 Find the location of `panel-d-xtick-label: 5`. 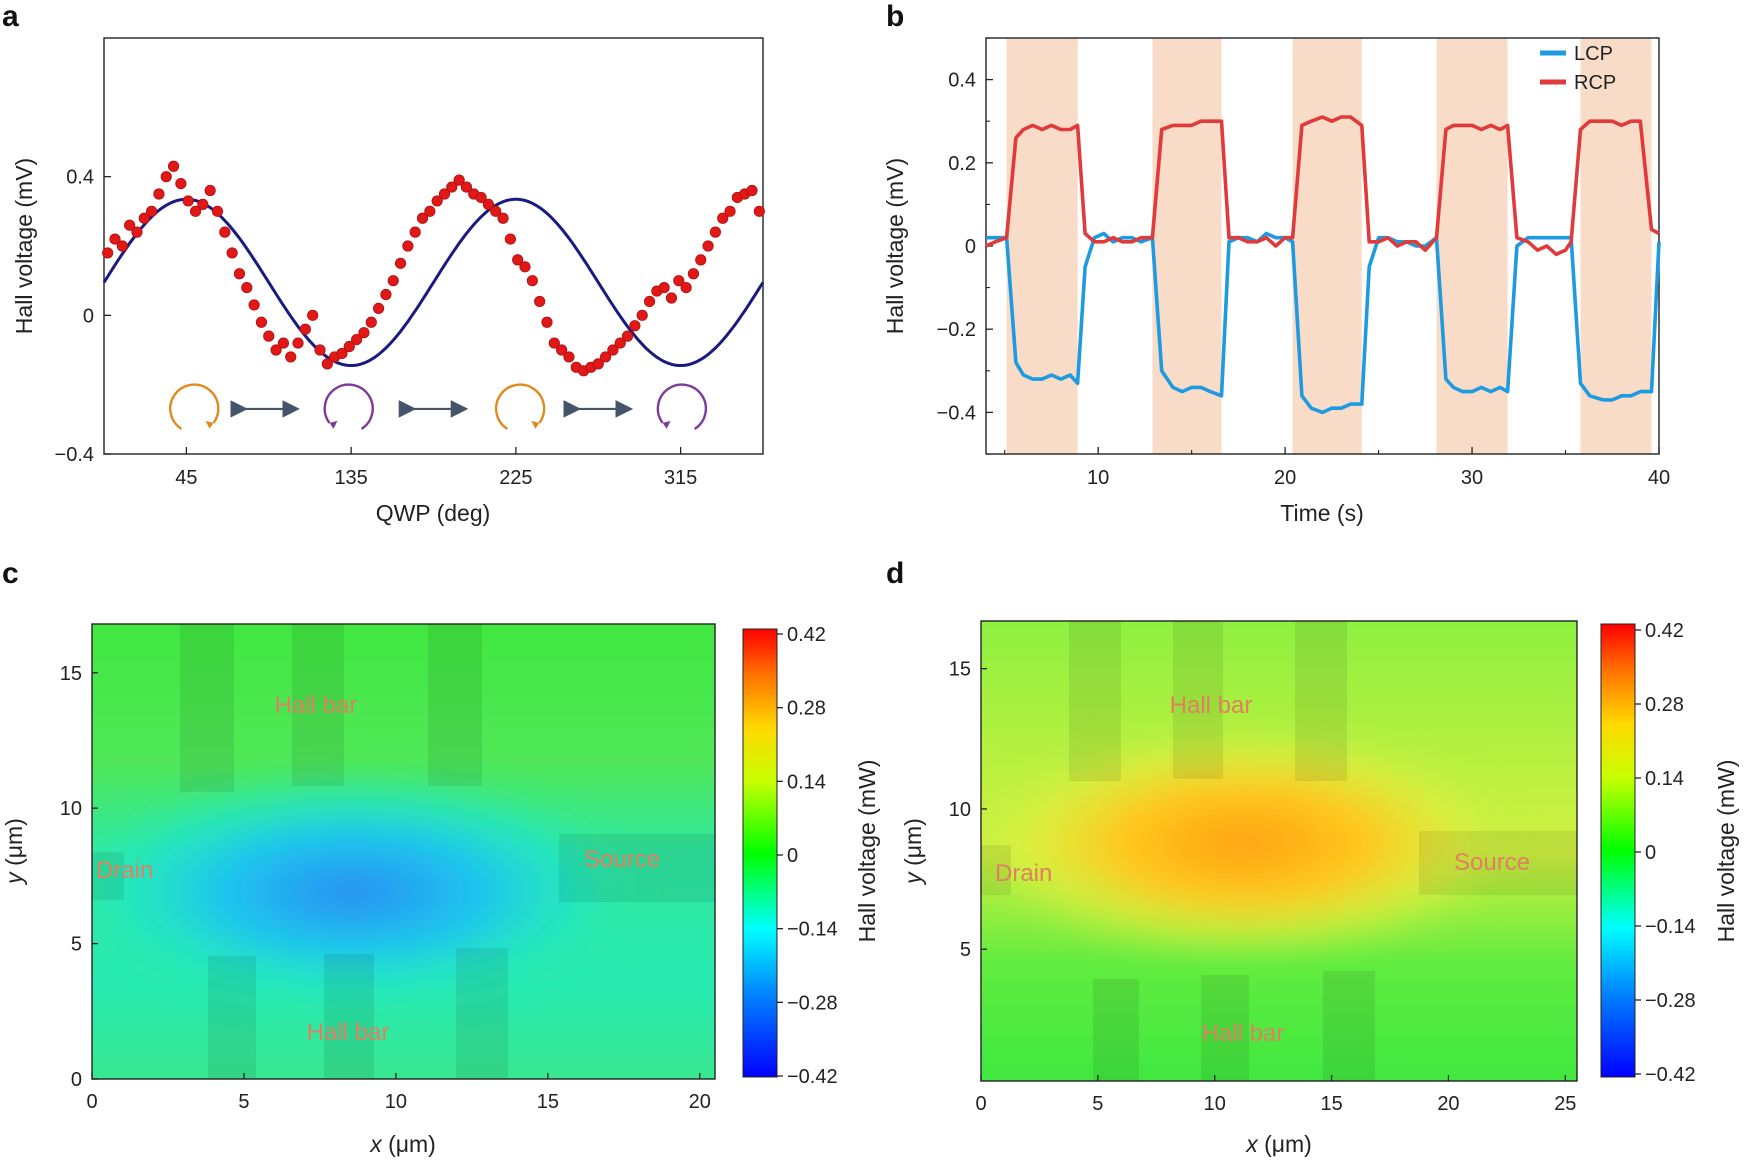

panel-d-xtick-label: 5 is located at coordinates (1097, 1104).